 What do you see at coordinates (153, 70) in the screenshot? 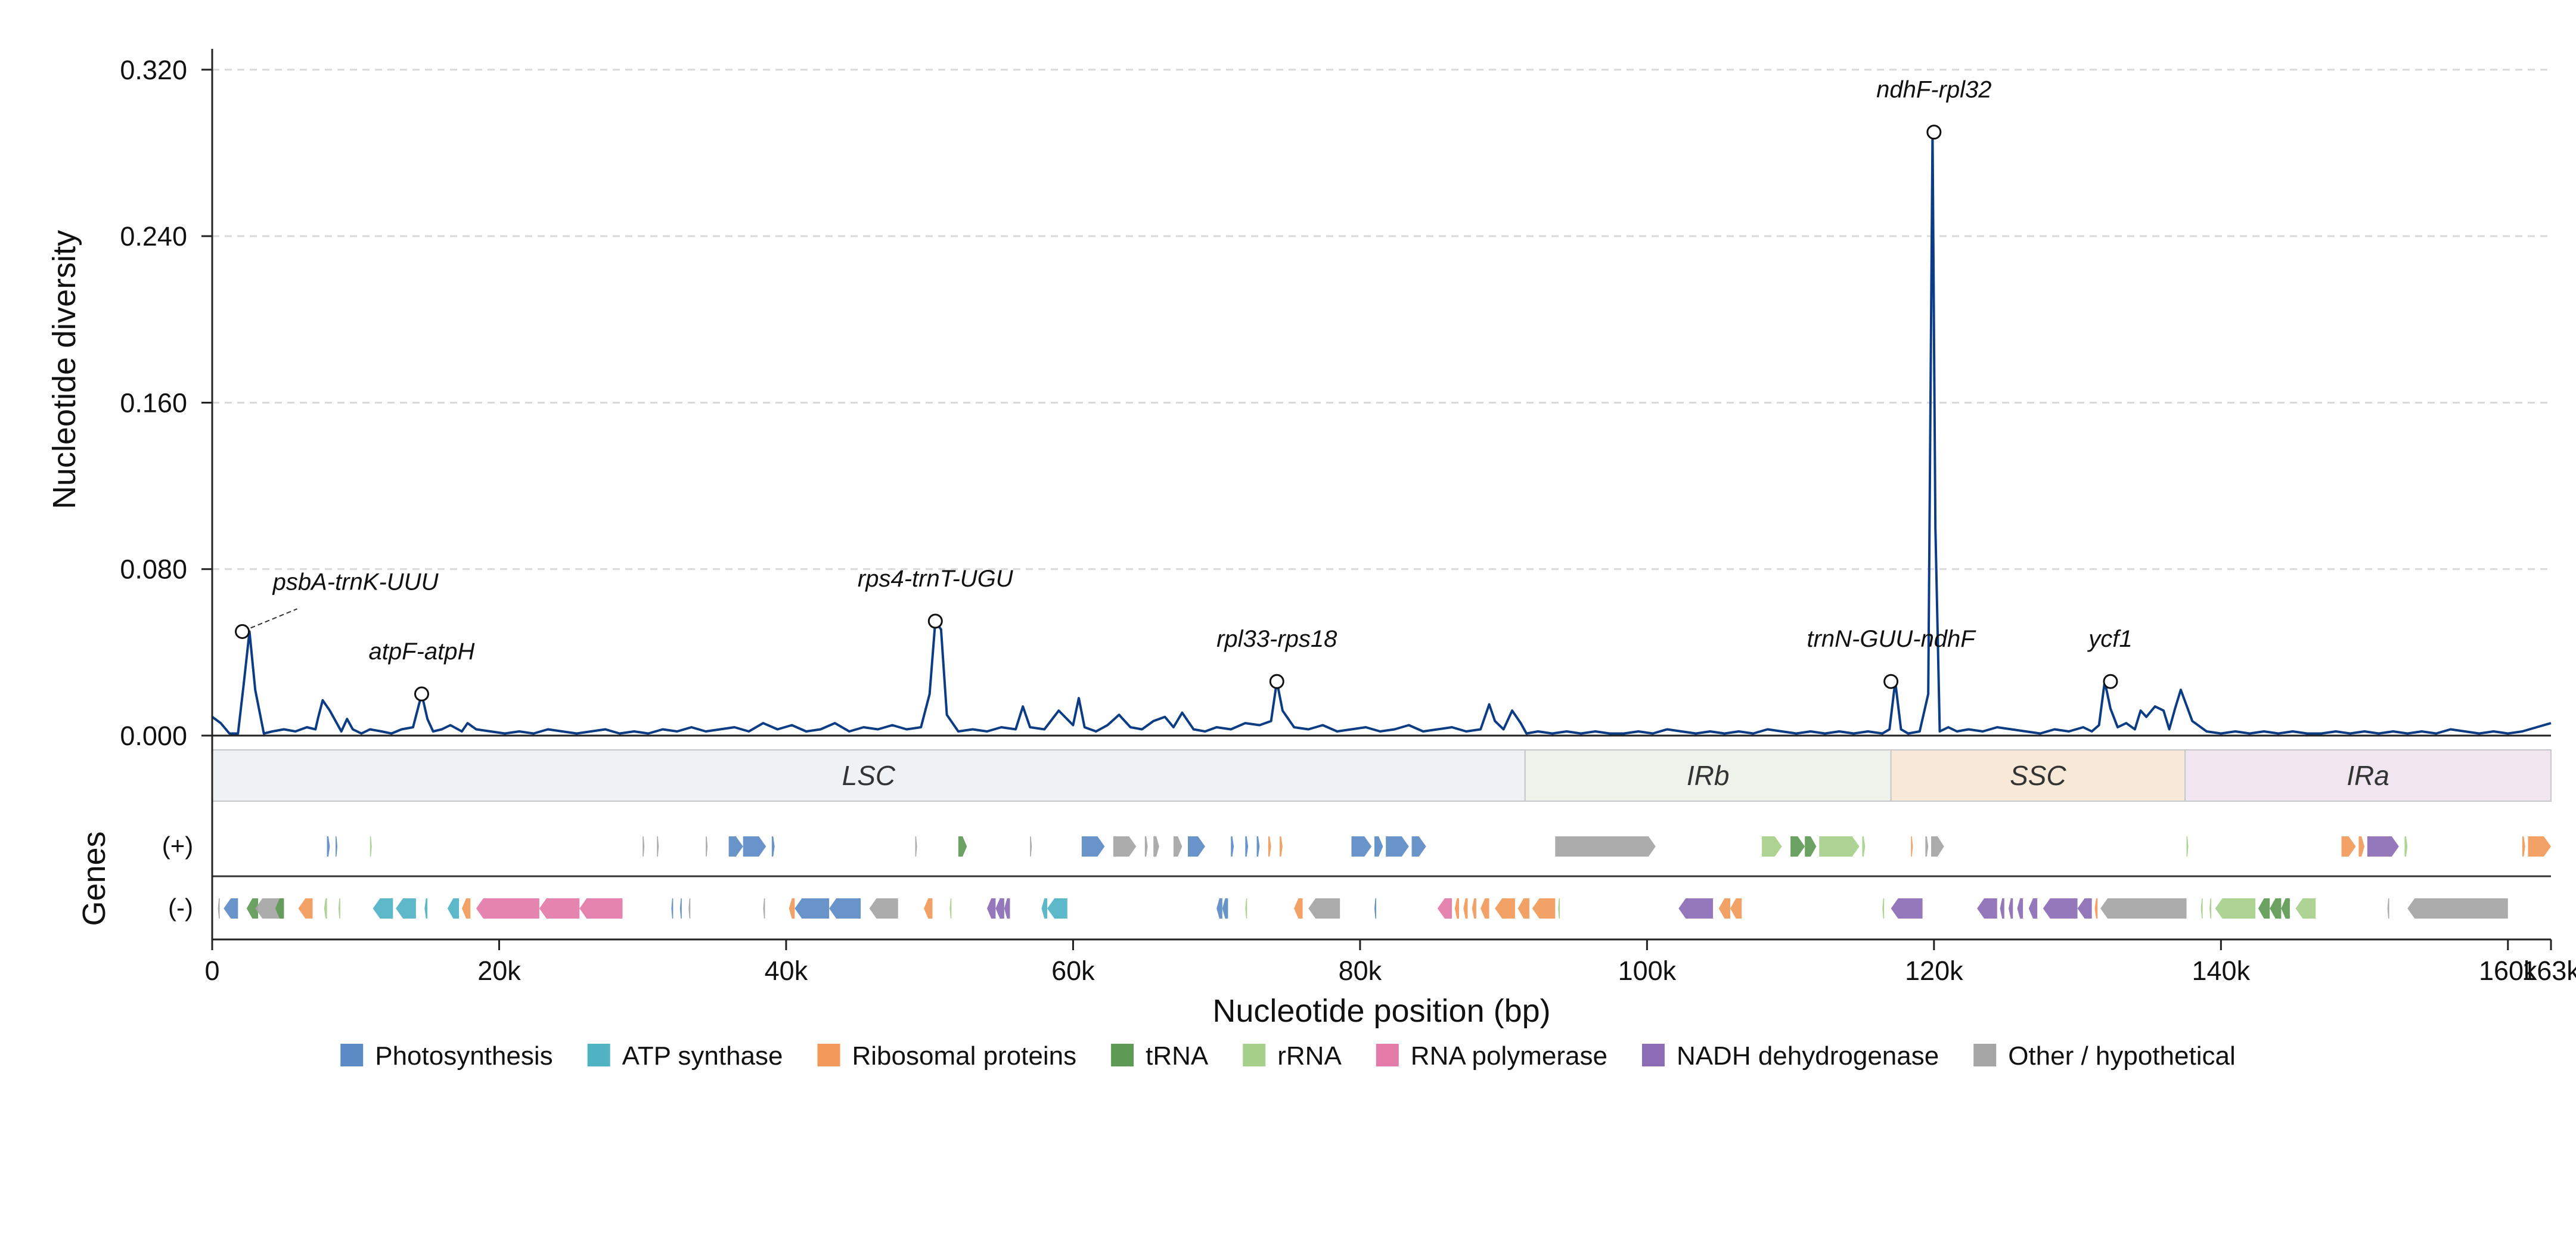
I see `y-tick-label: 0.320` at bounding box center [153, 70].